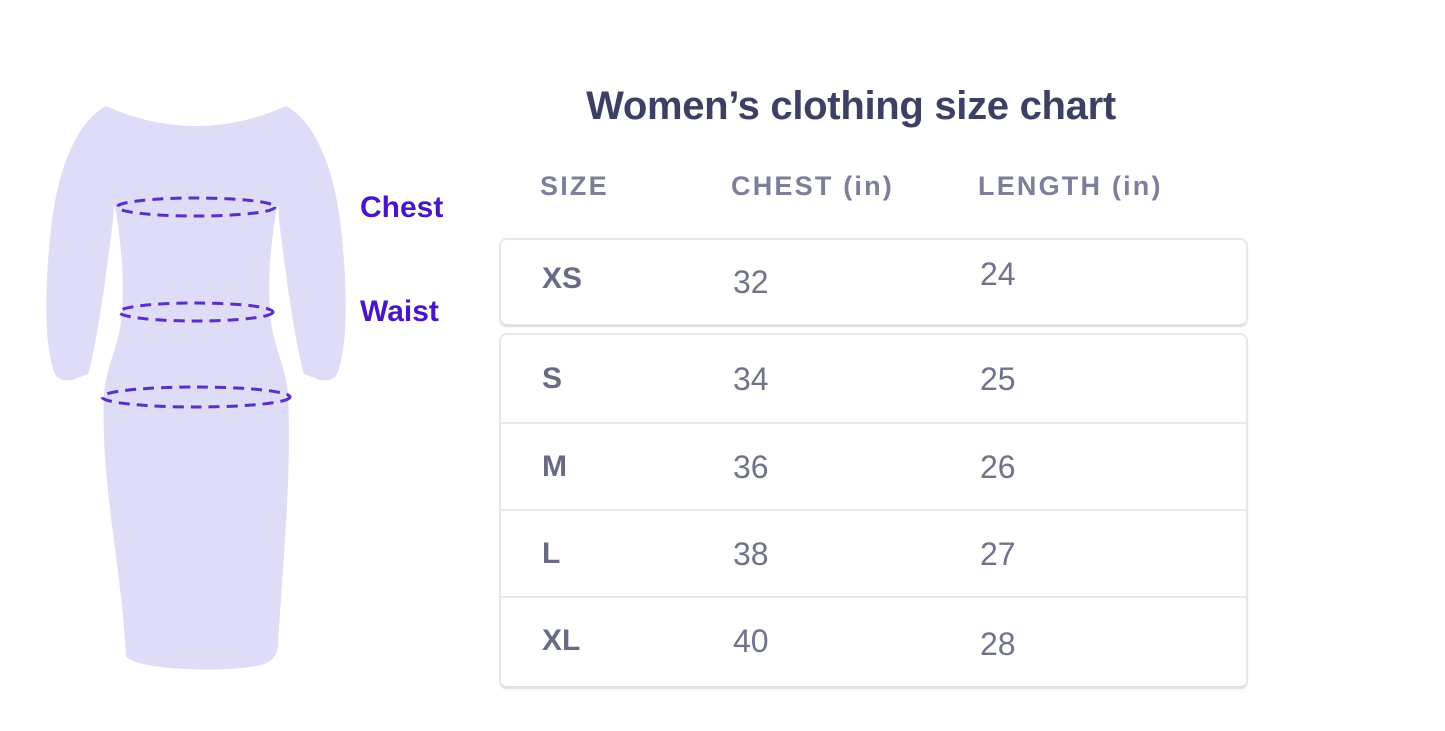 This screenshot has height=731, width=1445. I want to click on dress-left-sleeve, so click(80, 243).